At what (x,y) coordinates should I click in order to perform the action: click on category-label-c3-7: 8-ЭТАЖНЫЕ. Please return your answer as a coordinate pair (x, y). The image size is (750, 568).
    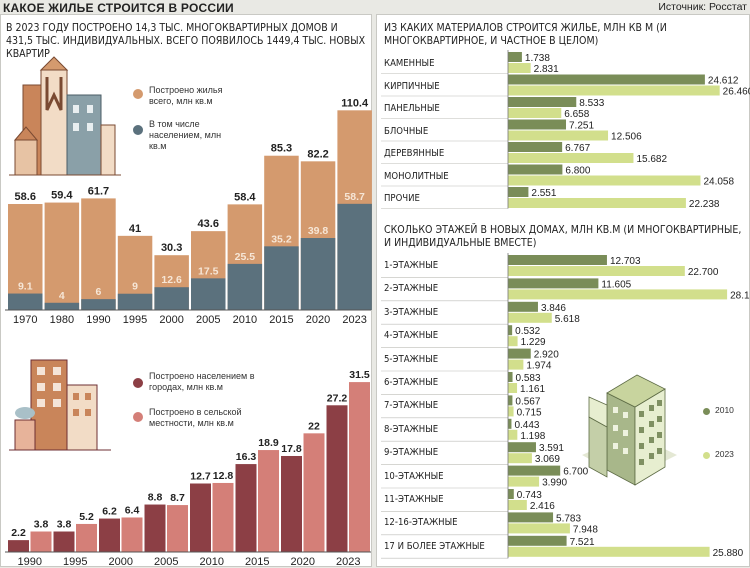
    Looking at the image, I should click on (411, 429).